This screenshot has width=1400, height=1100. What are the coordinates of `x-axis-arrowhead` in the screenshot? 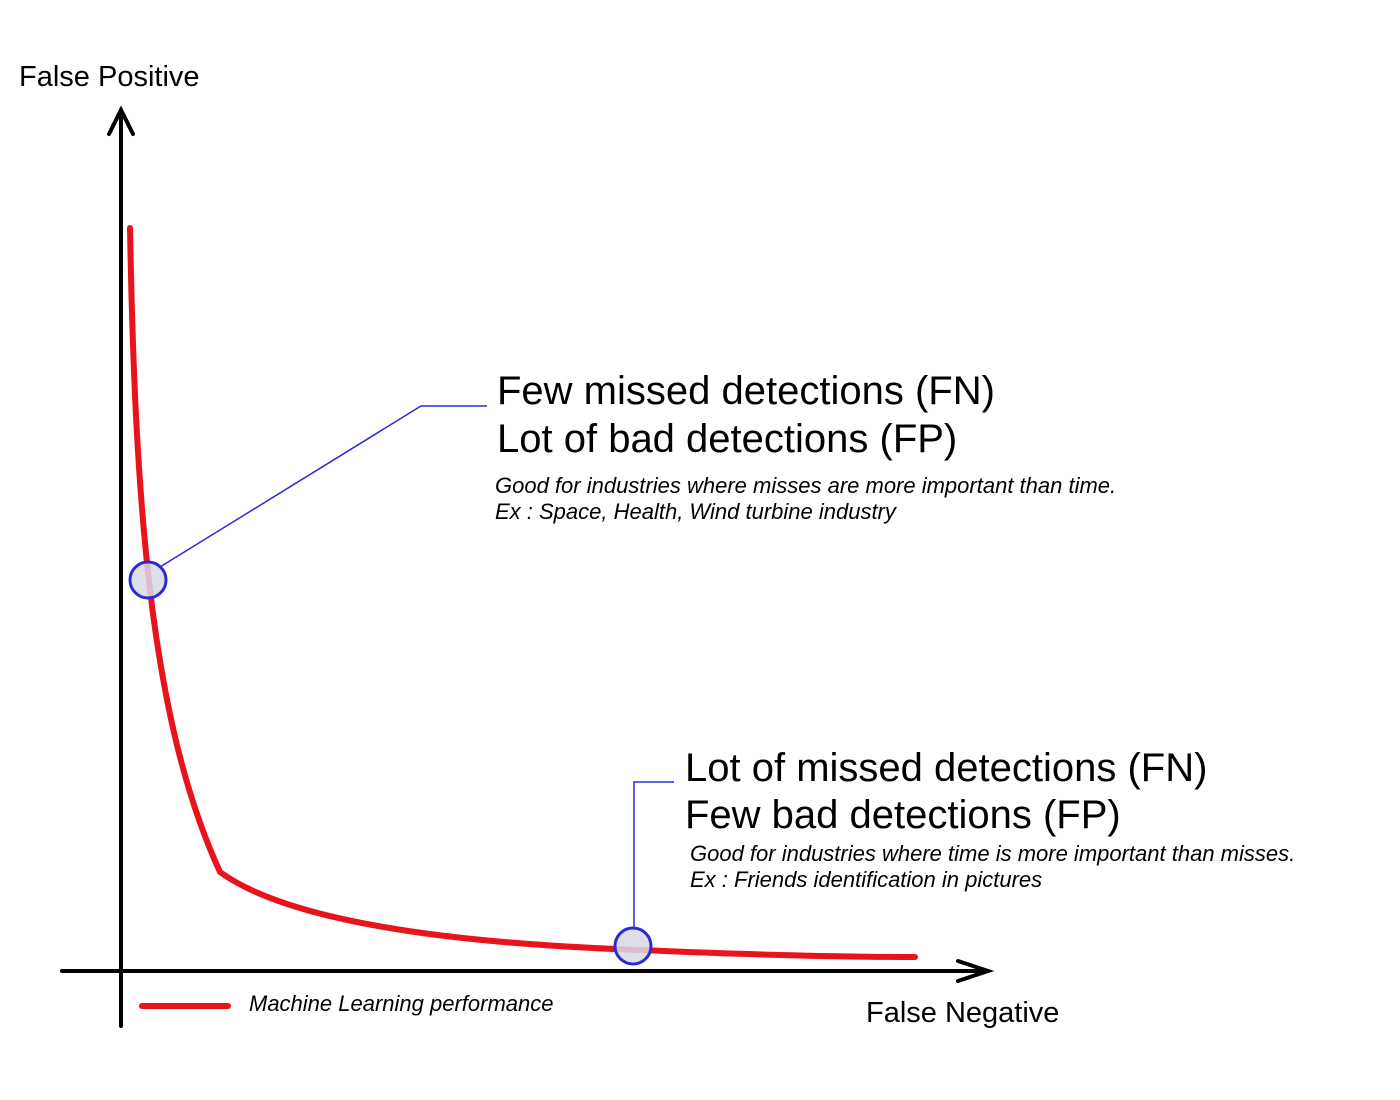 It's located at (975, 971).